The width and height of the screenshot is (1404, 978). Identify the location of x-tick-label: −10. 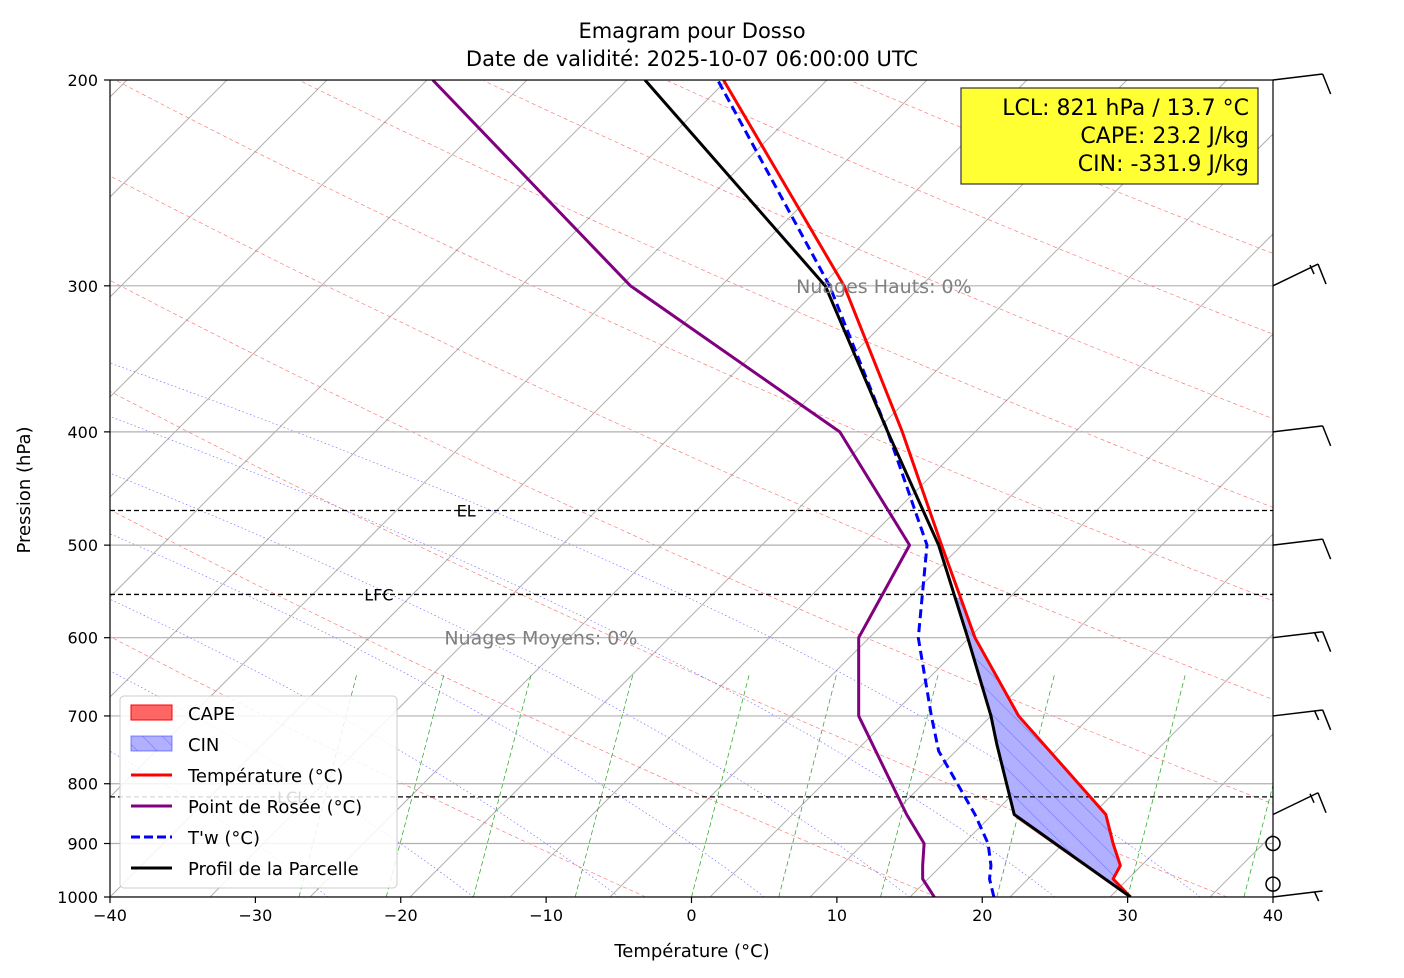
(546, 915).